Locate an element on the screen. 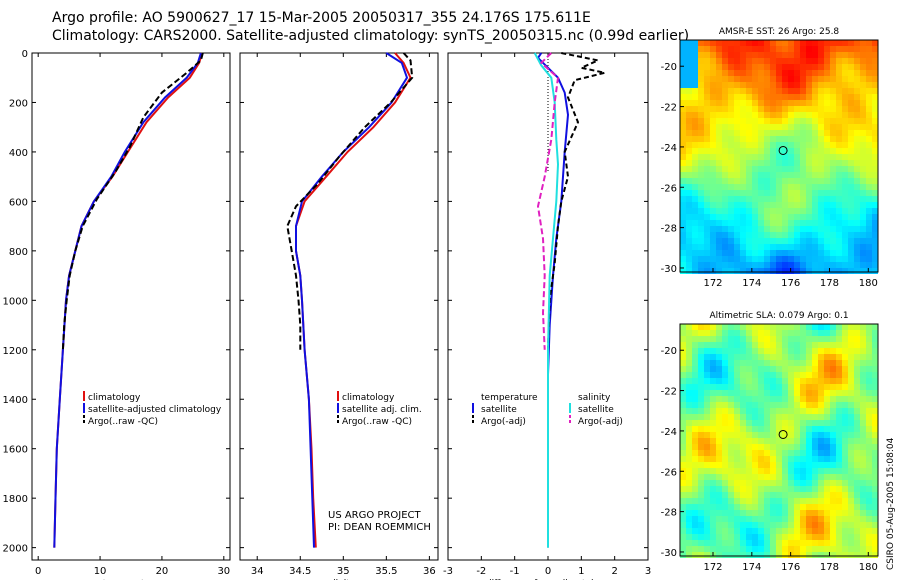 The height and width of the screenshot is (580, 900). y-tick-label: -22 is located at coordinates (669, 392).